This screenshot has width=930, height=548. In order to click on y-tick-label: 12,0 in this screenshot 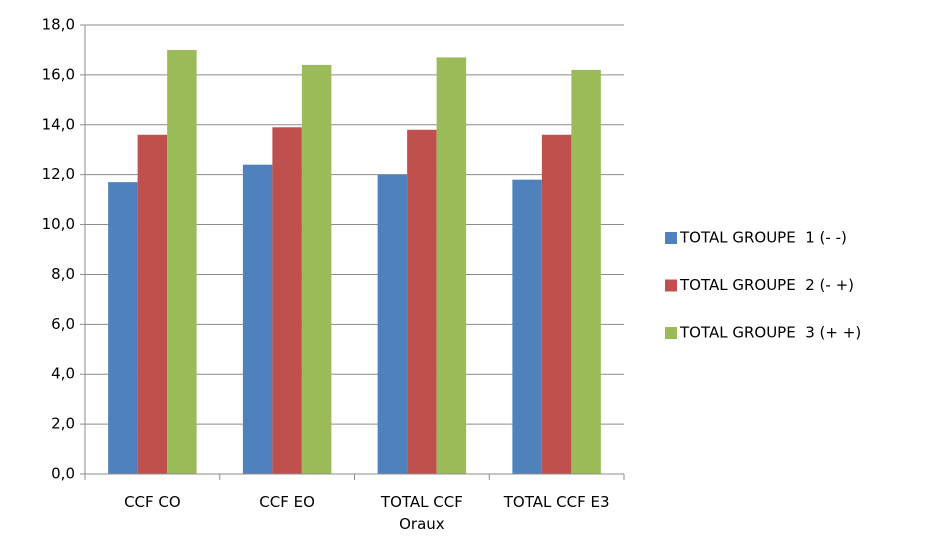, I will do `click(58, 174)`.